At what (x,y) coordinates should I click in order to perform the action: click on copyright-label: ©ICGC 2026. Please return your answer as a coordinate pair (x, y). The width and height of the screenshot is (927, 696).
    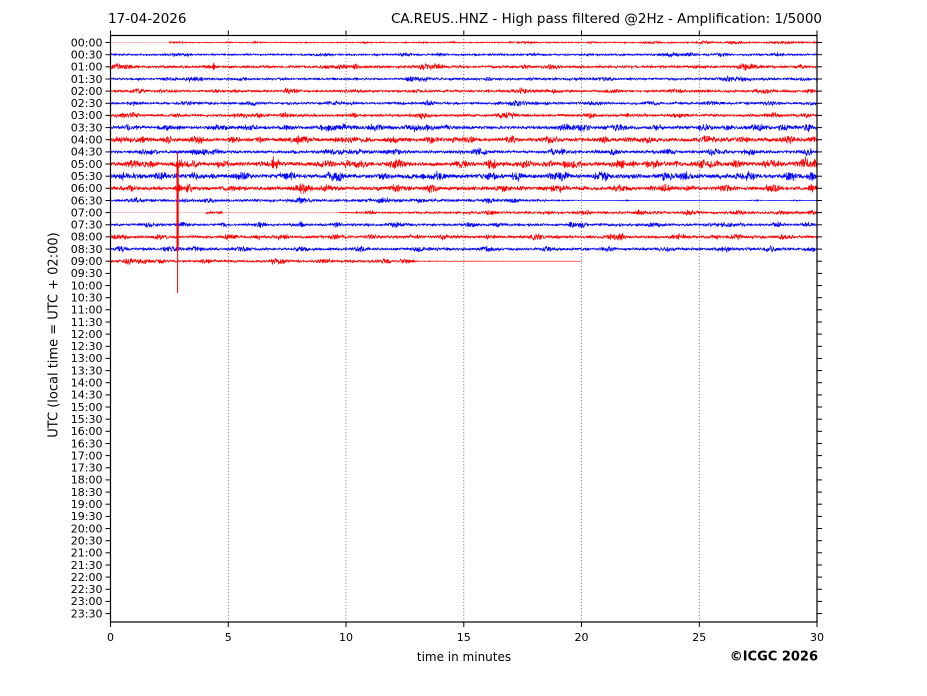
    Looking at the image, I should click on (773, 657).